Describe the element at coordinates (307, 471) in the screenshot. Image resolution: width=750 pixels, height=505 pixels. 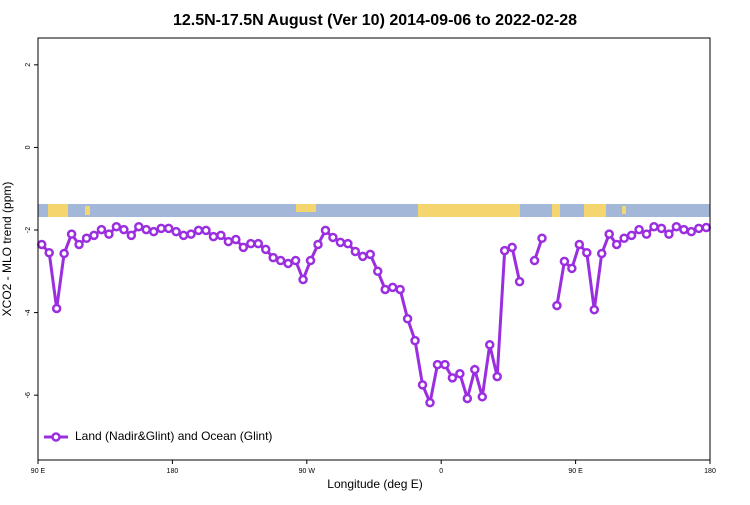
I see `x-tick-label: 90 W` at that location.